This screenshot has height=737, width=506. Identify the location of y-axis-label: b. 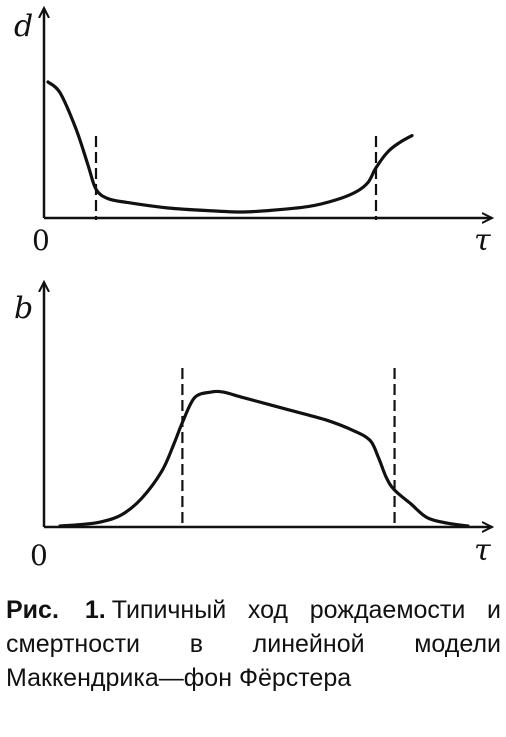
(23, 308).